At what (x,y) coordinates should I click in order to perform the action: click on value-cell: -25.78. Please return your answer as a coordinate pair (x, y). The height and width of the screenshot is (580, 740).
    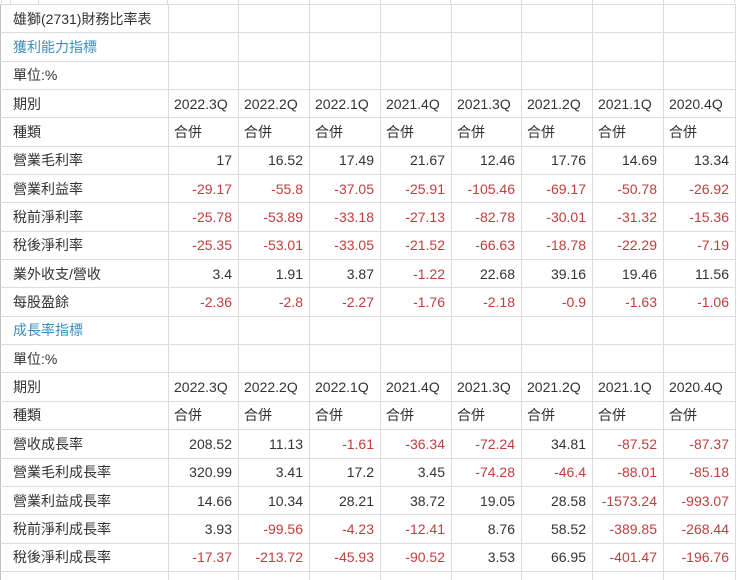
    Looking at the image, I should click on (203, 217).